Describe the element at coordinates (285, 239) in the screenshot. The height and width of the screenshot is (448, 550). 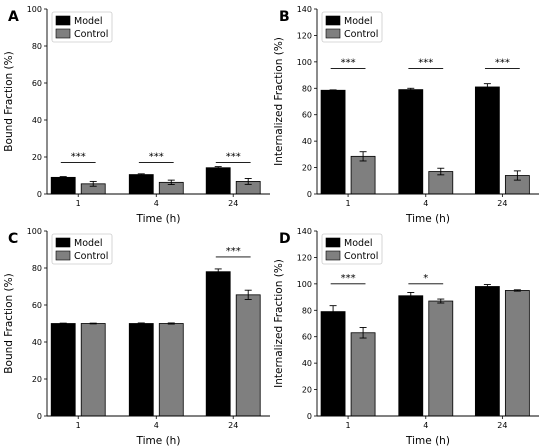
I see `panel-letter: D` at that location.